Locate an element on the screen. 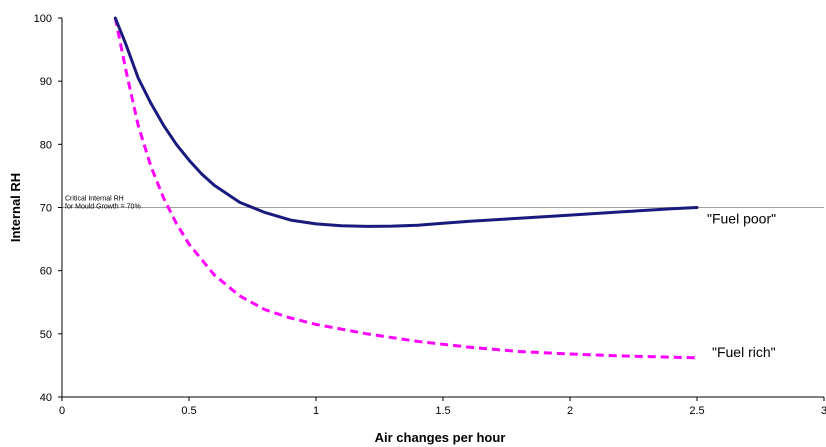  y-tick-label: 80 is located at coordinates (46, 145).